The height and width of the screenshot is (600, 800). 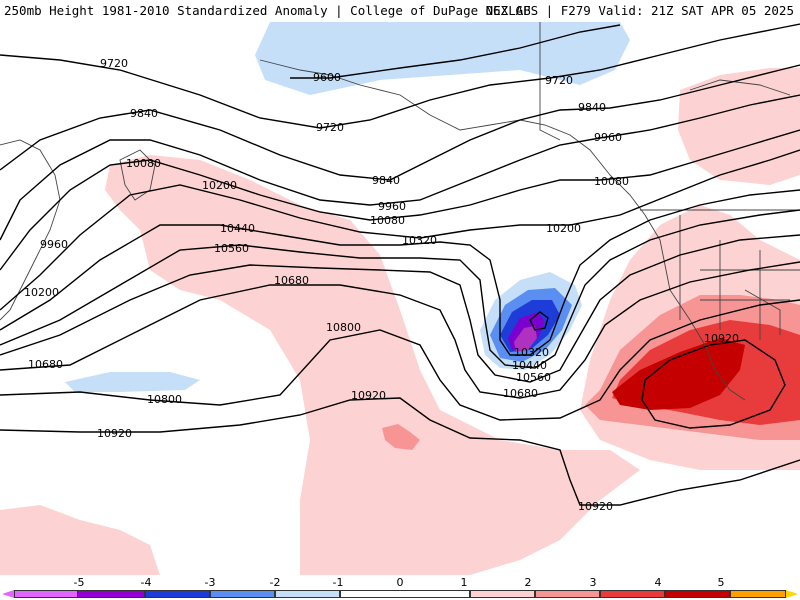 I want to click on contour-label-c9840-c: 9840, so click(x=592, y=107).